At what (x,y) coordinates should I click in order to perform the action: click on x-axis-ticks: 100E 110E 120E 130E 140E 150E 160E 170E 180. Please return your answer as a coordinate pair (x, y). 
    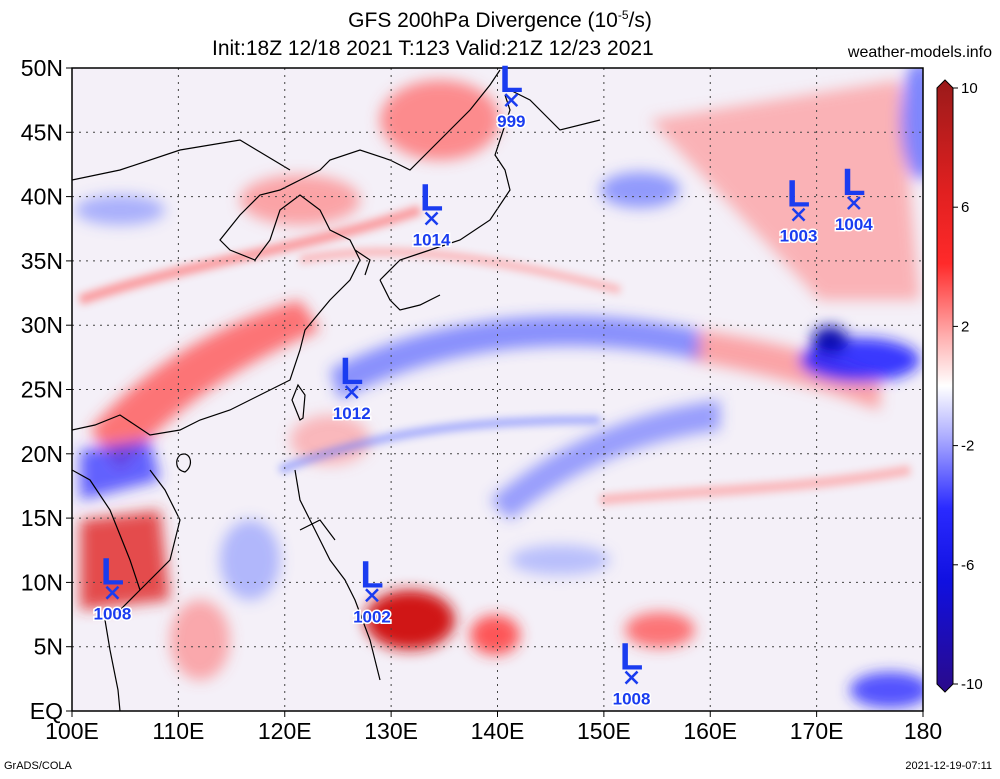
    Looking at the image, I should click on (493, 727).